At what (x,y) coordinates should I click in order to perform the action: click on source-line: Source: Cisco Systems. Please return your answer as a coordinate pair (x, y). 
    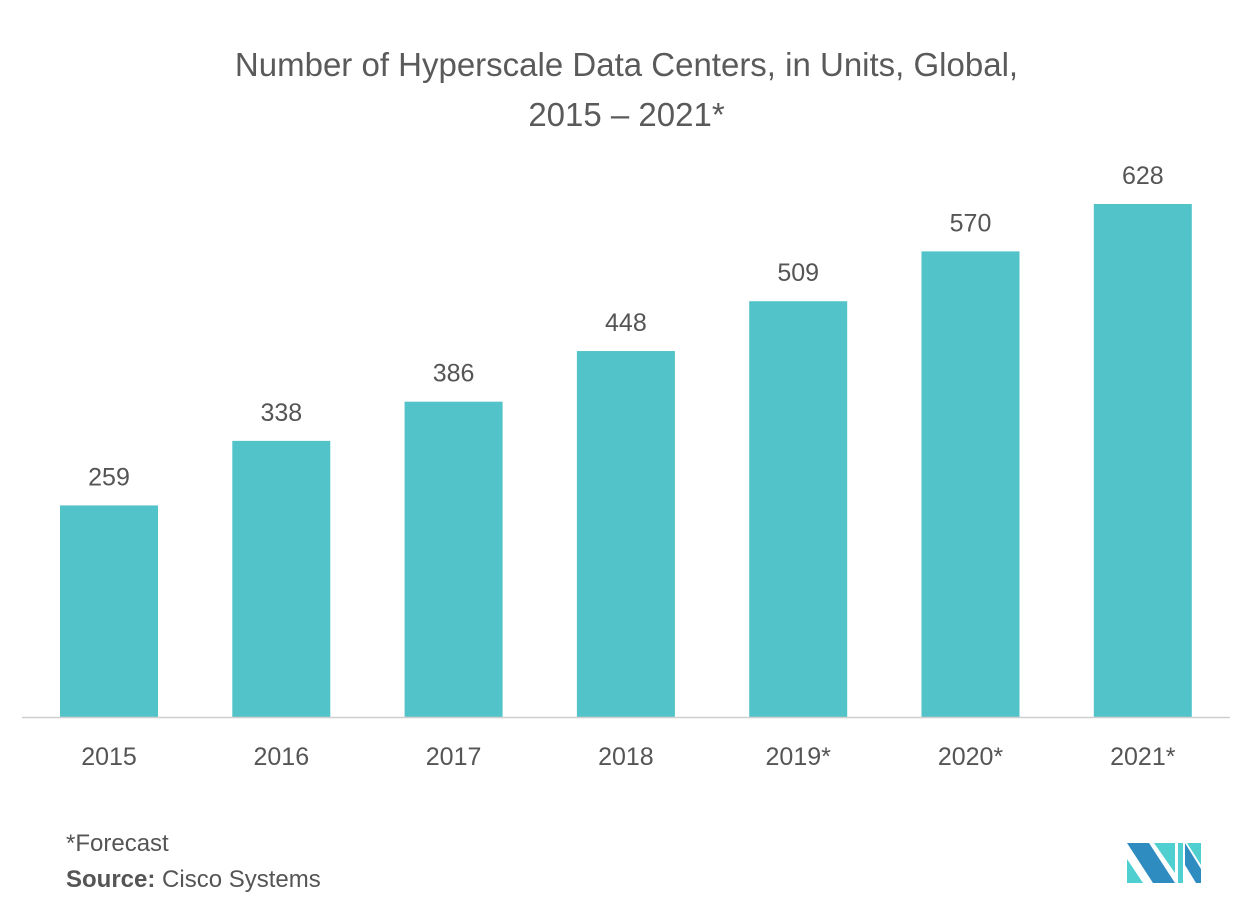
    Looking at the image, I should click on (193, 880).